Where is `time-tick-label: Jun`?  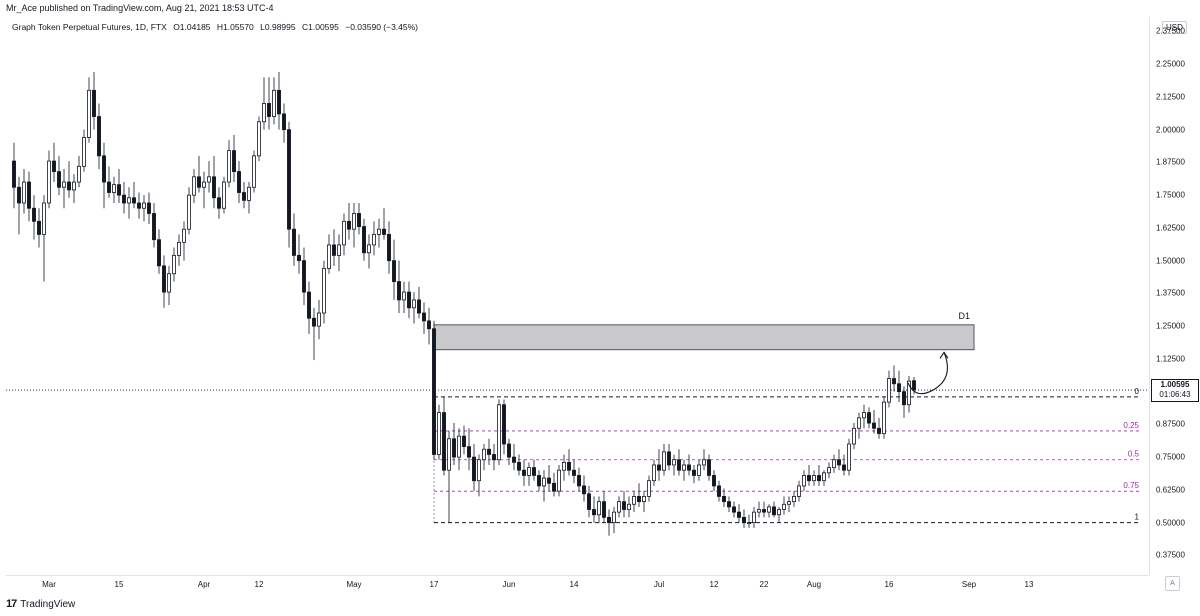
time-tick-label: Jun is located at coordinates (509, 584).